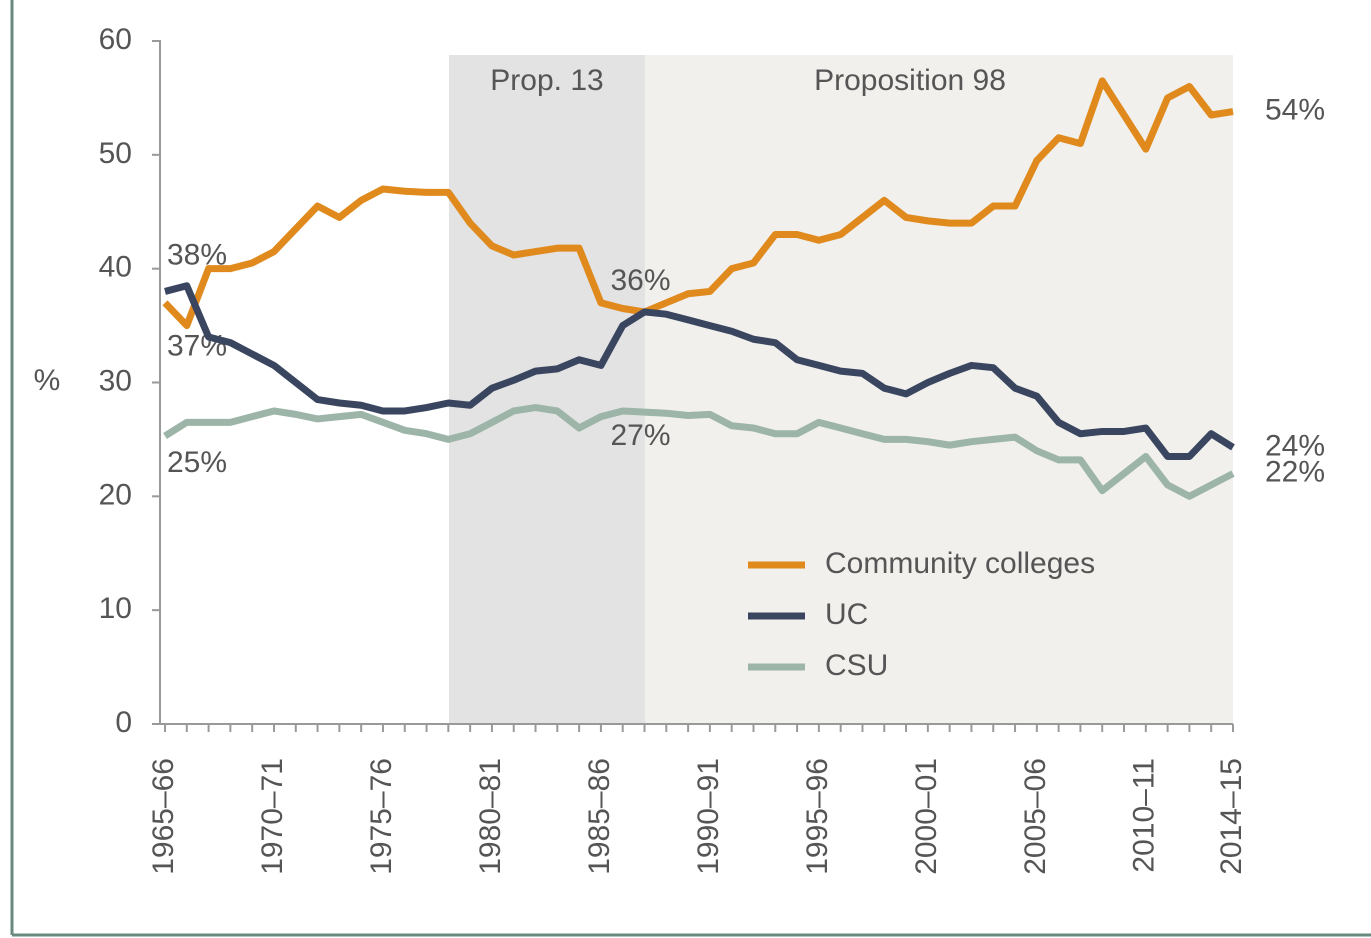  I want to click on x-tick-label: 1985–86, so click(599, 816).